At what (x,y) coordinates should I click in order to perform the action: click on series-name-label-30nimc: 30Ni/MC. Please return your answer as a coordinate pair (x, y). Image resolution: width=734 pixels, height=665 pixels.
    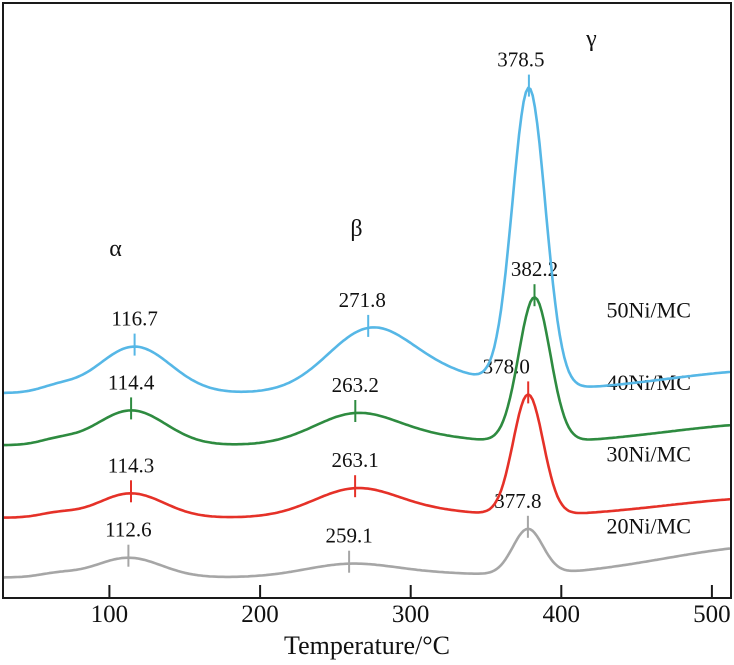
    Looking at the image, I should click on (649, 453).